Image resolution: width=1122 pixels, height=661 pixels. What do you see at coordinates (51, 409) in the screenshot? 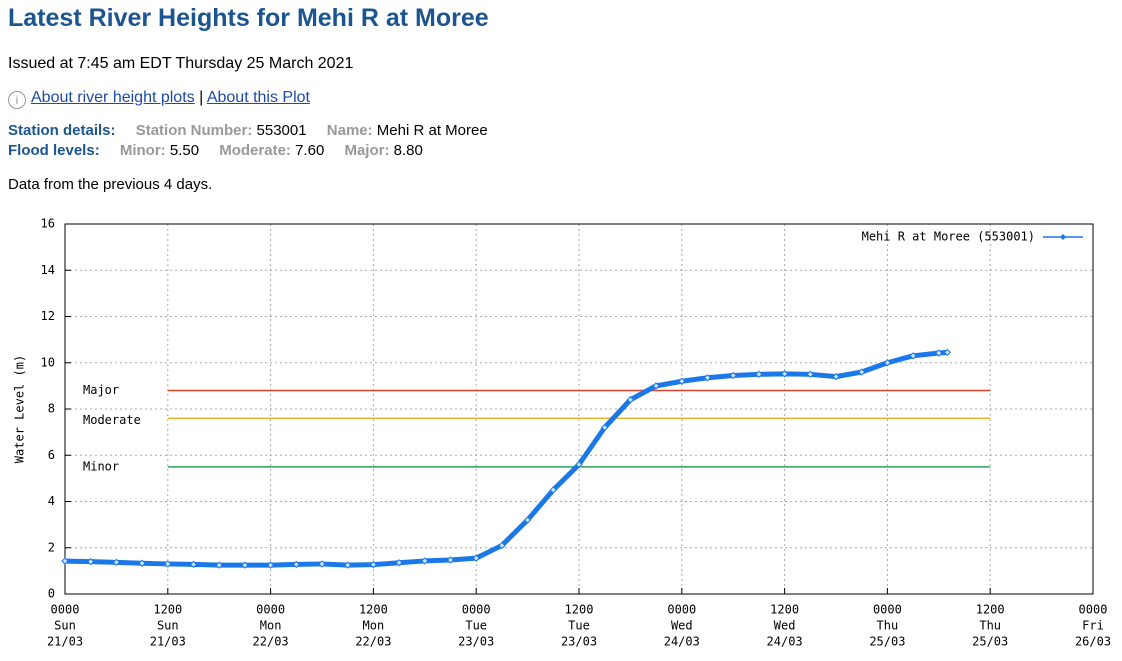
I see `y-tick-label: 8` at bounding box center [51, 409].